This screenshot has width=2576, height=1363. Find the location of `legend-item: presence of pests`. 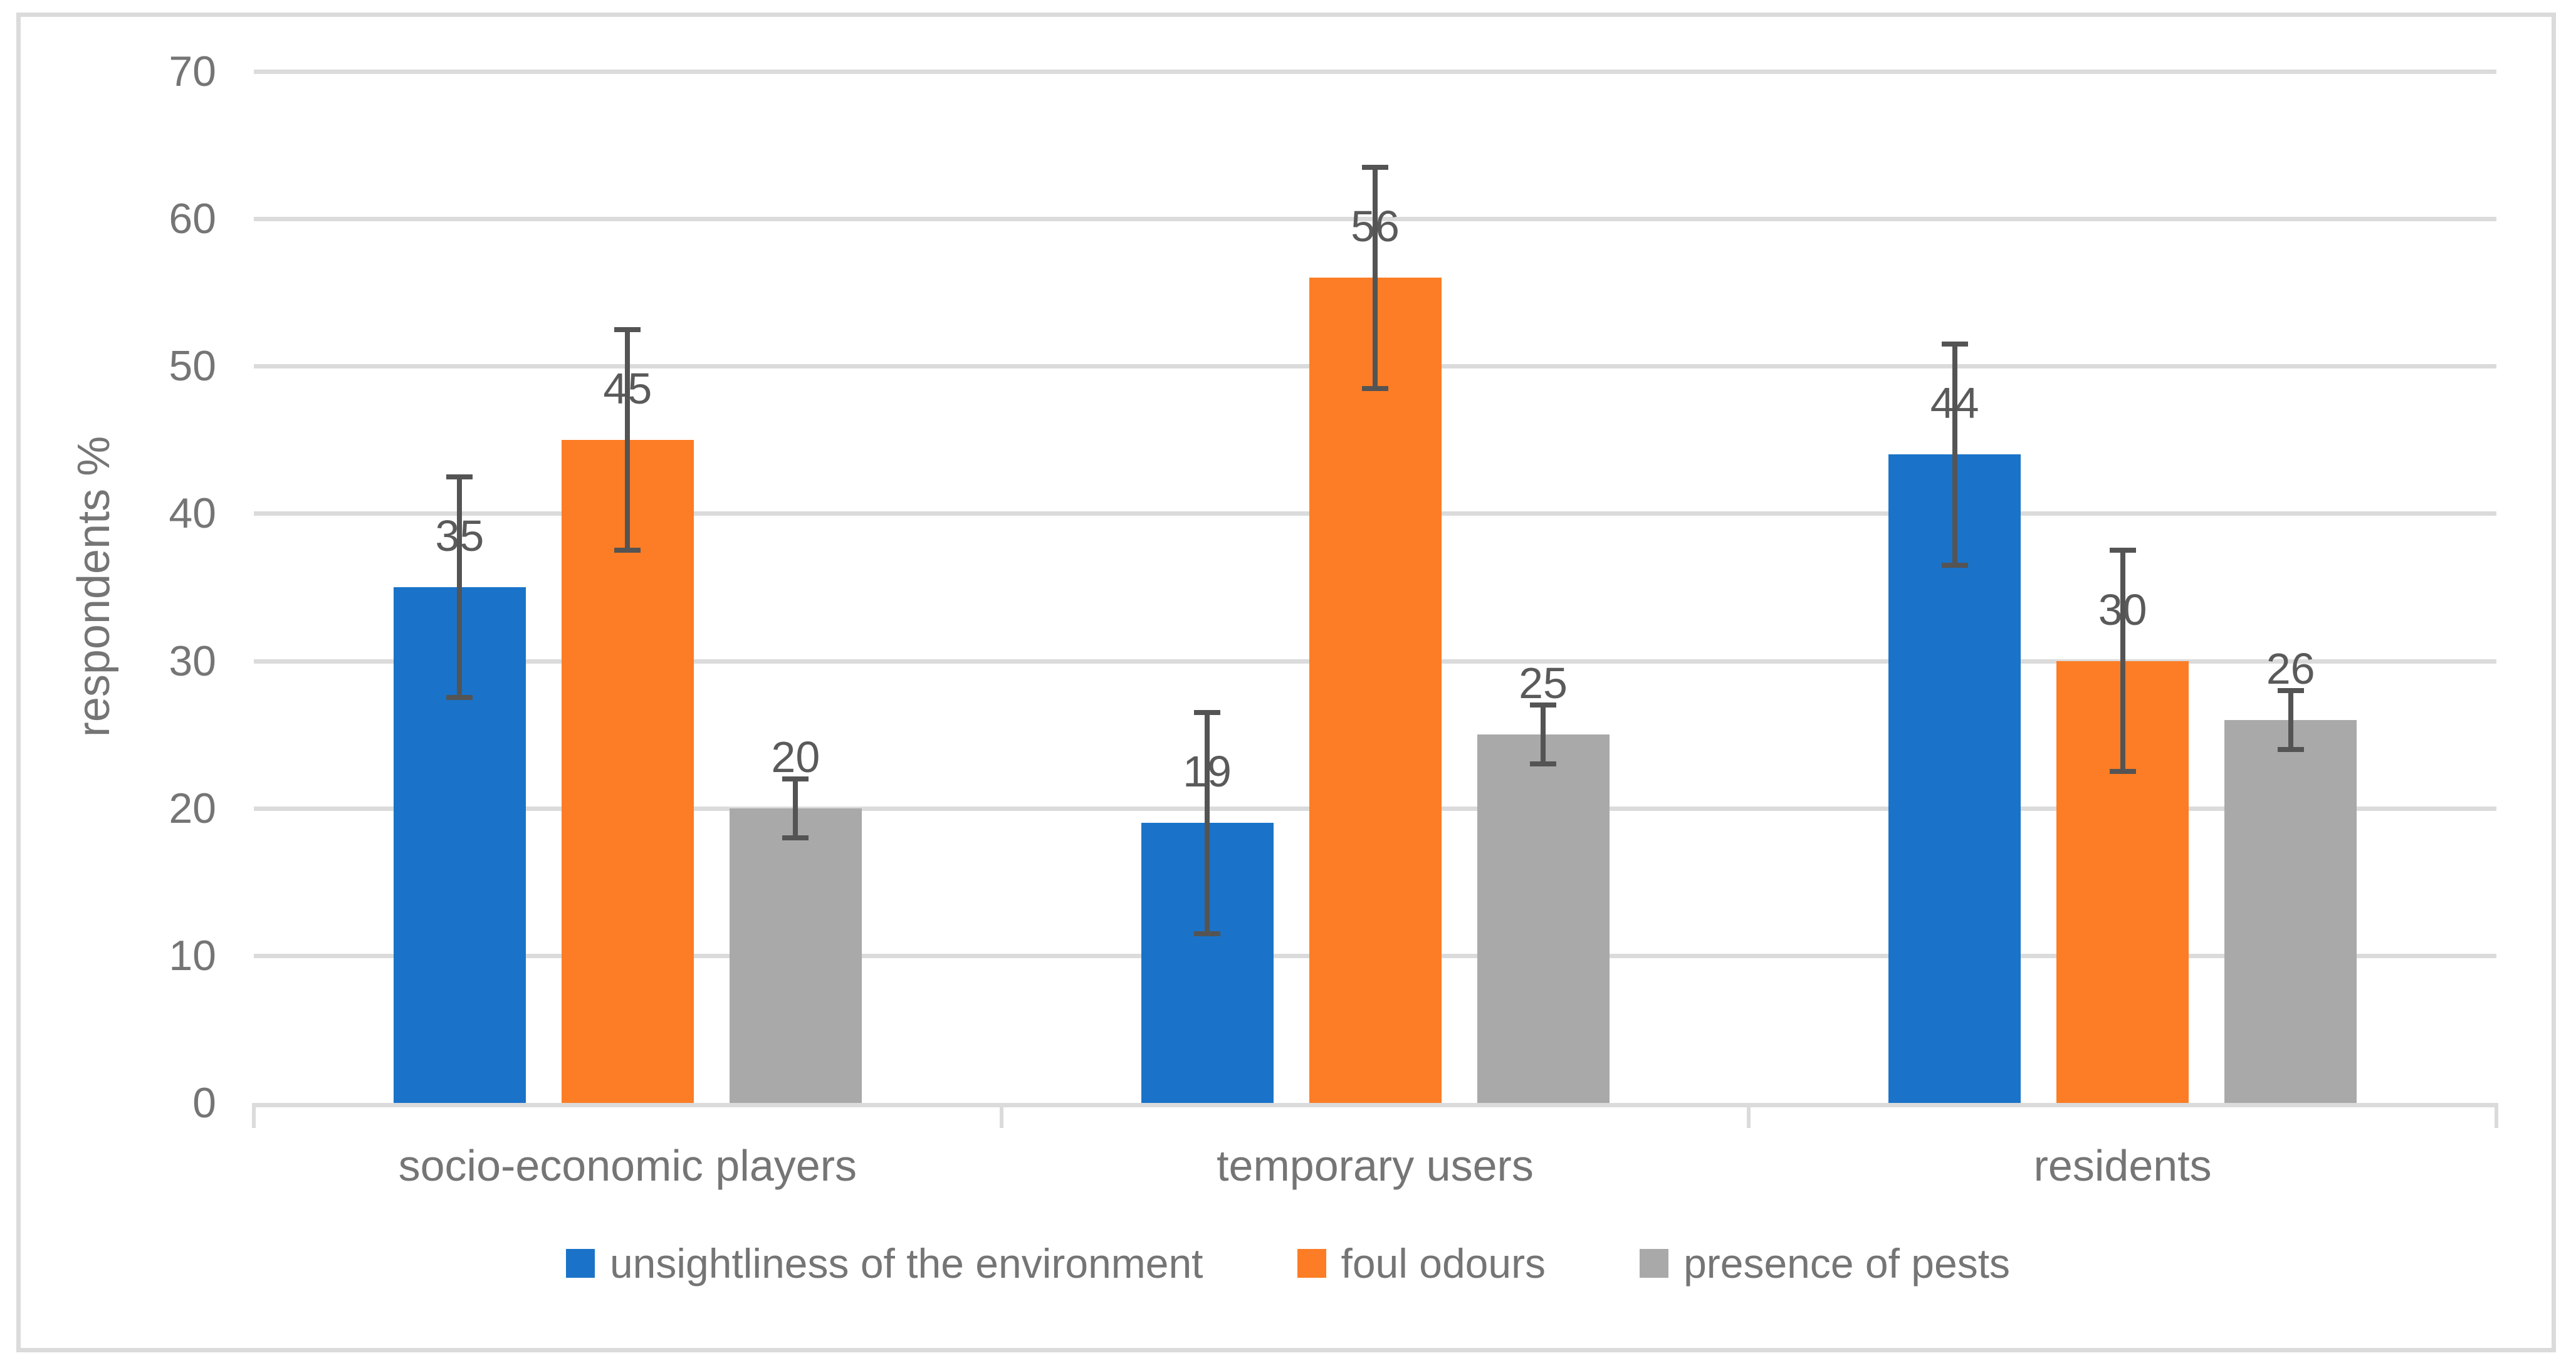

legend-item: presence of pests is located at coordinates (1825, 1263).